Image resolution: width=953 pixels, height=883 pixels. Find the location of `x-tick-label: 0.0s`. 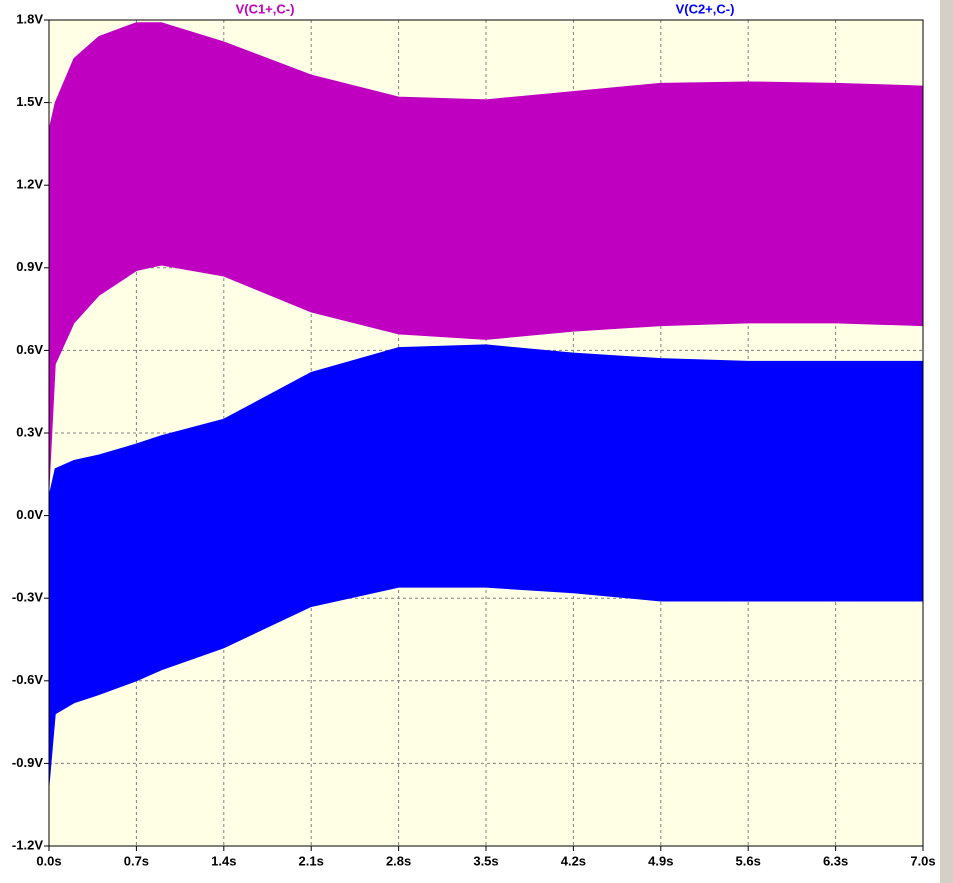

x-tick-label: 0.0s is located at coordinates (48, 860).